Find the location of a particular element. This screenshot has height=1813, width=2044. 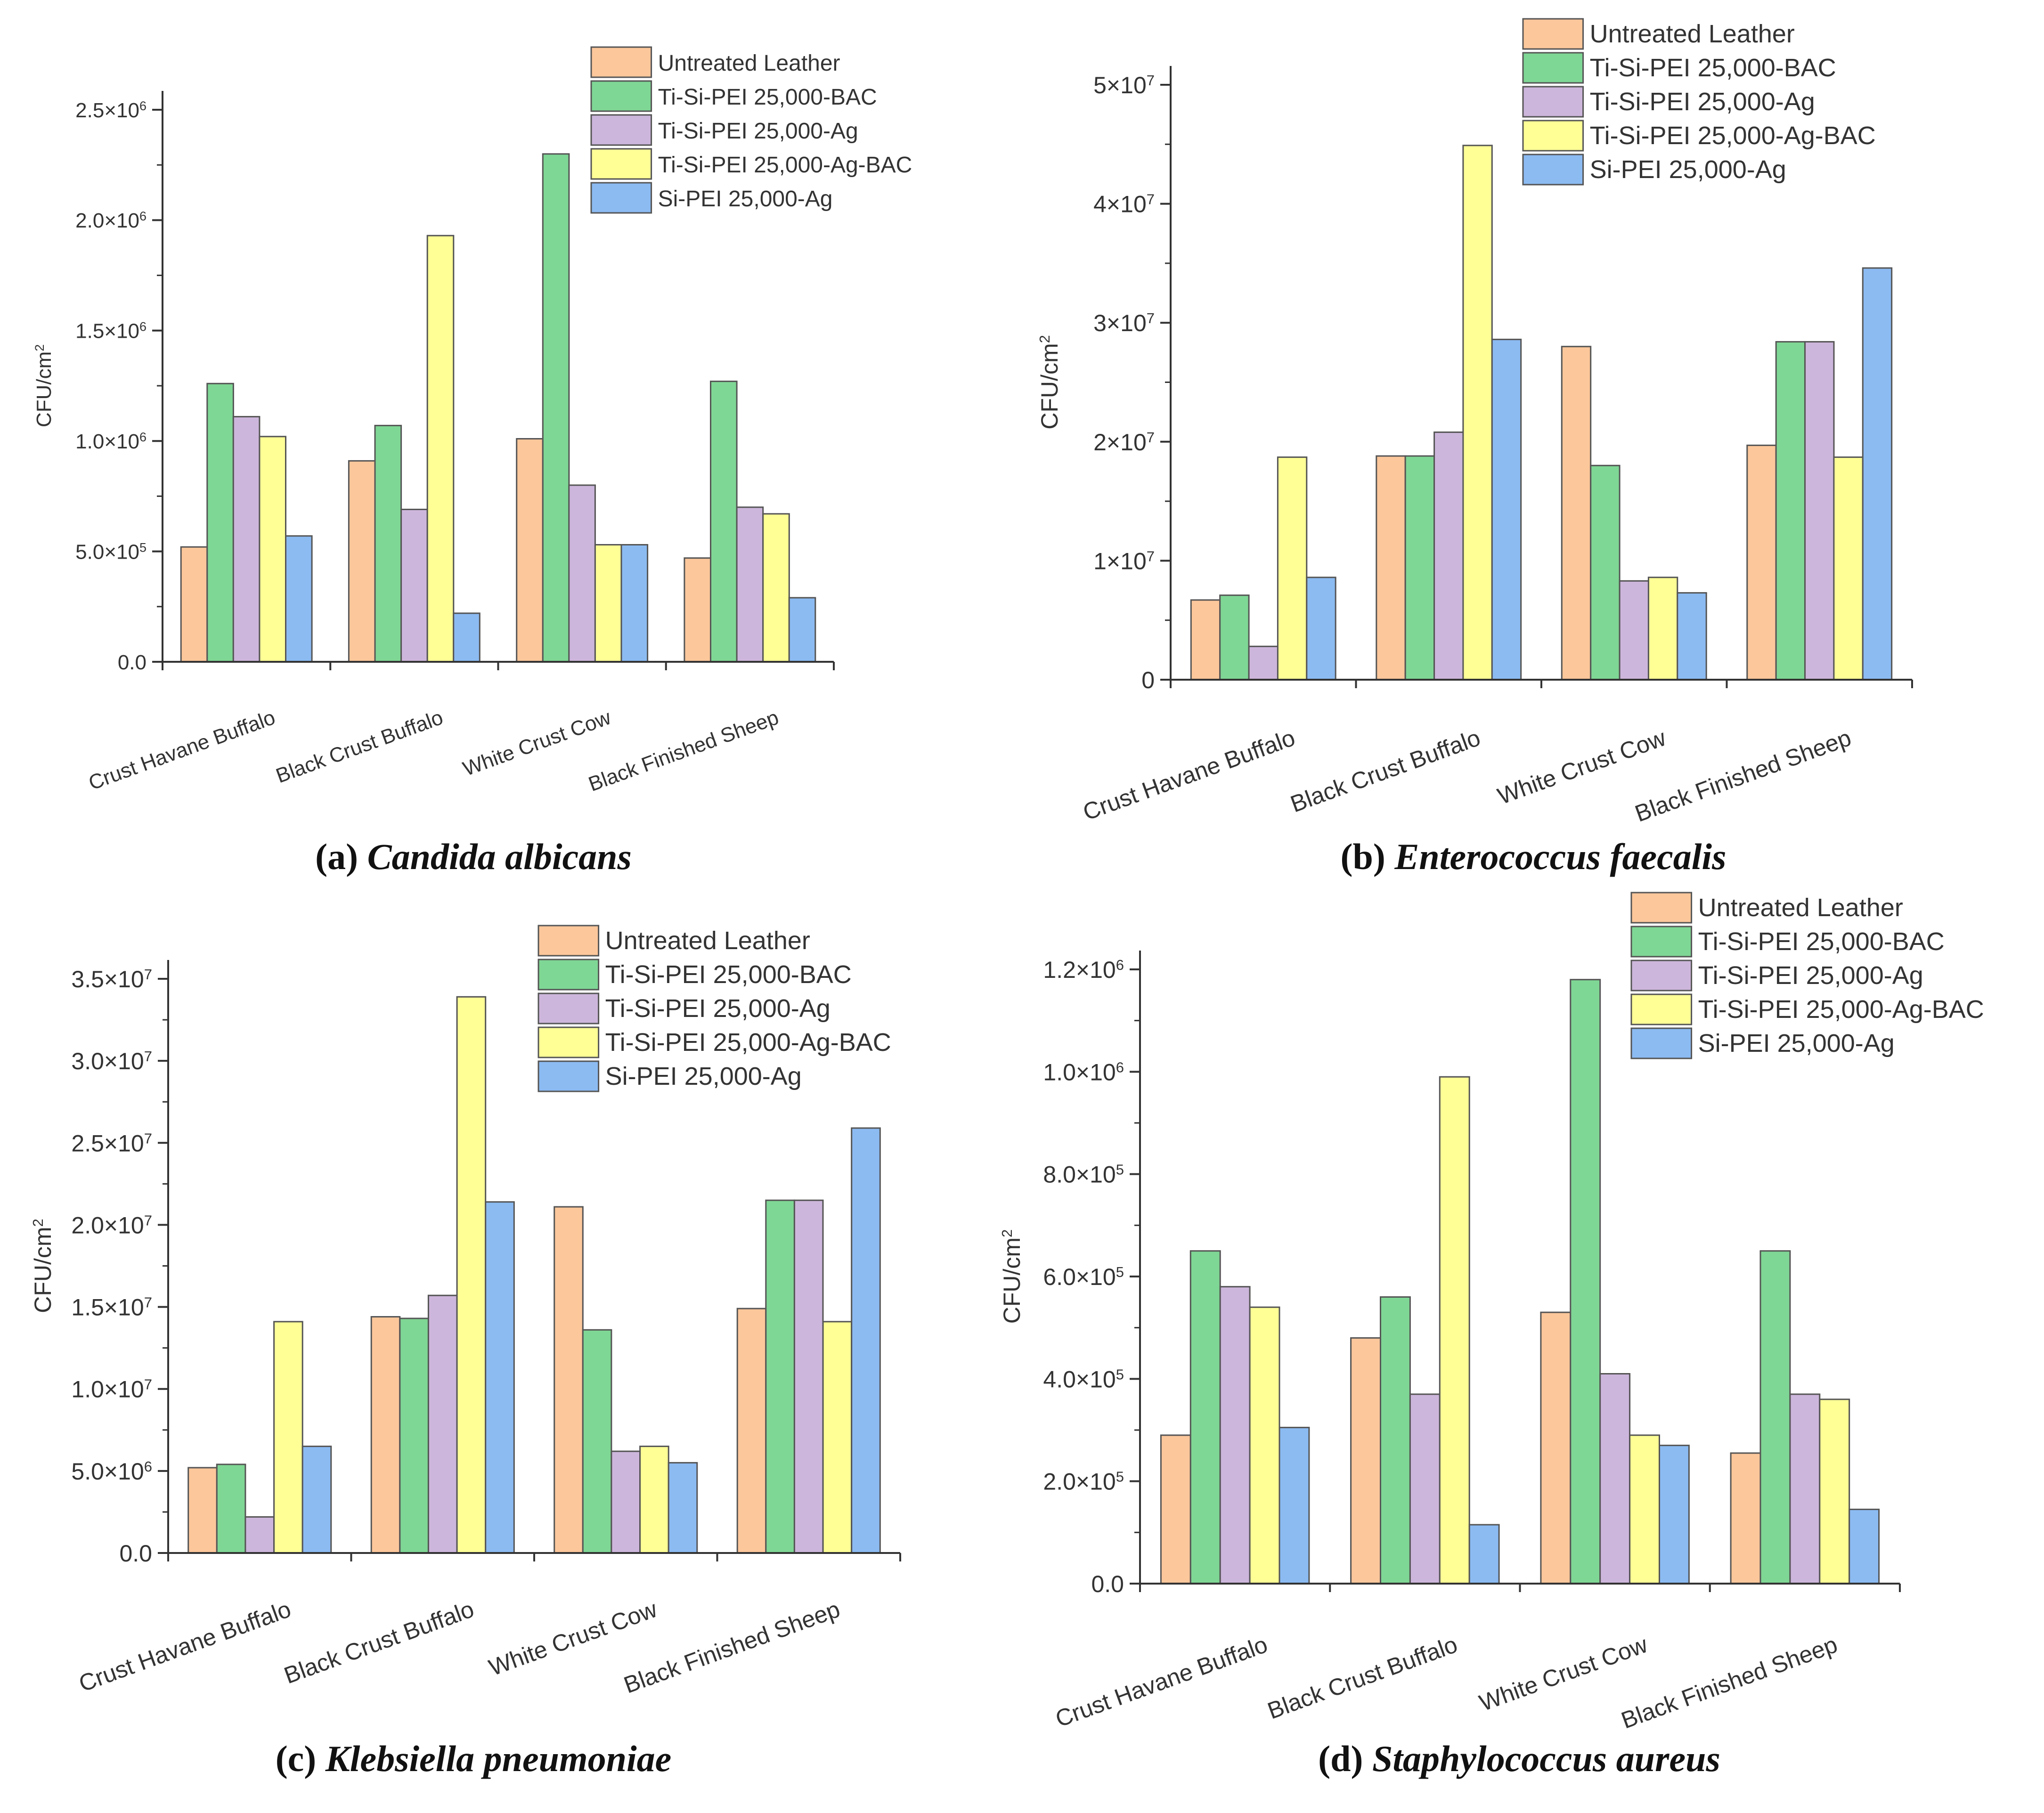

bar-c-s0-c2 is located at coordinates (569, 1380).